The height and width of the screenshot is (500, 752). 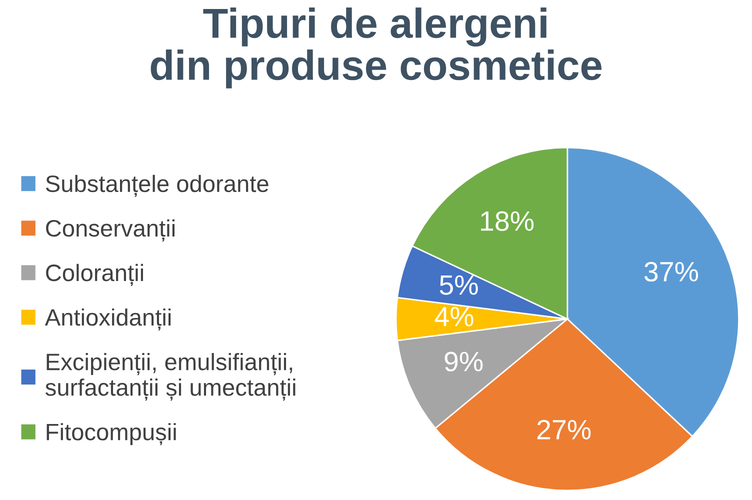 What do you see at coordinates (376, 48) in the screenshot?
I see `chart-title: Tipuri de alergeni din produse cosmetice` at bounding box center [376, 48].